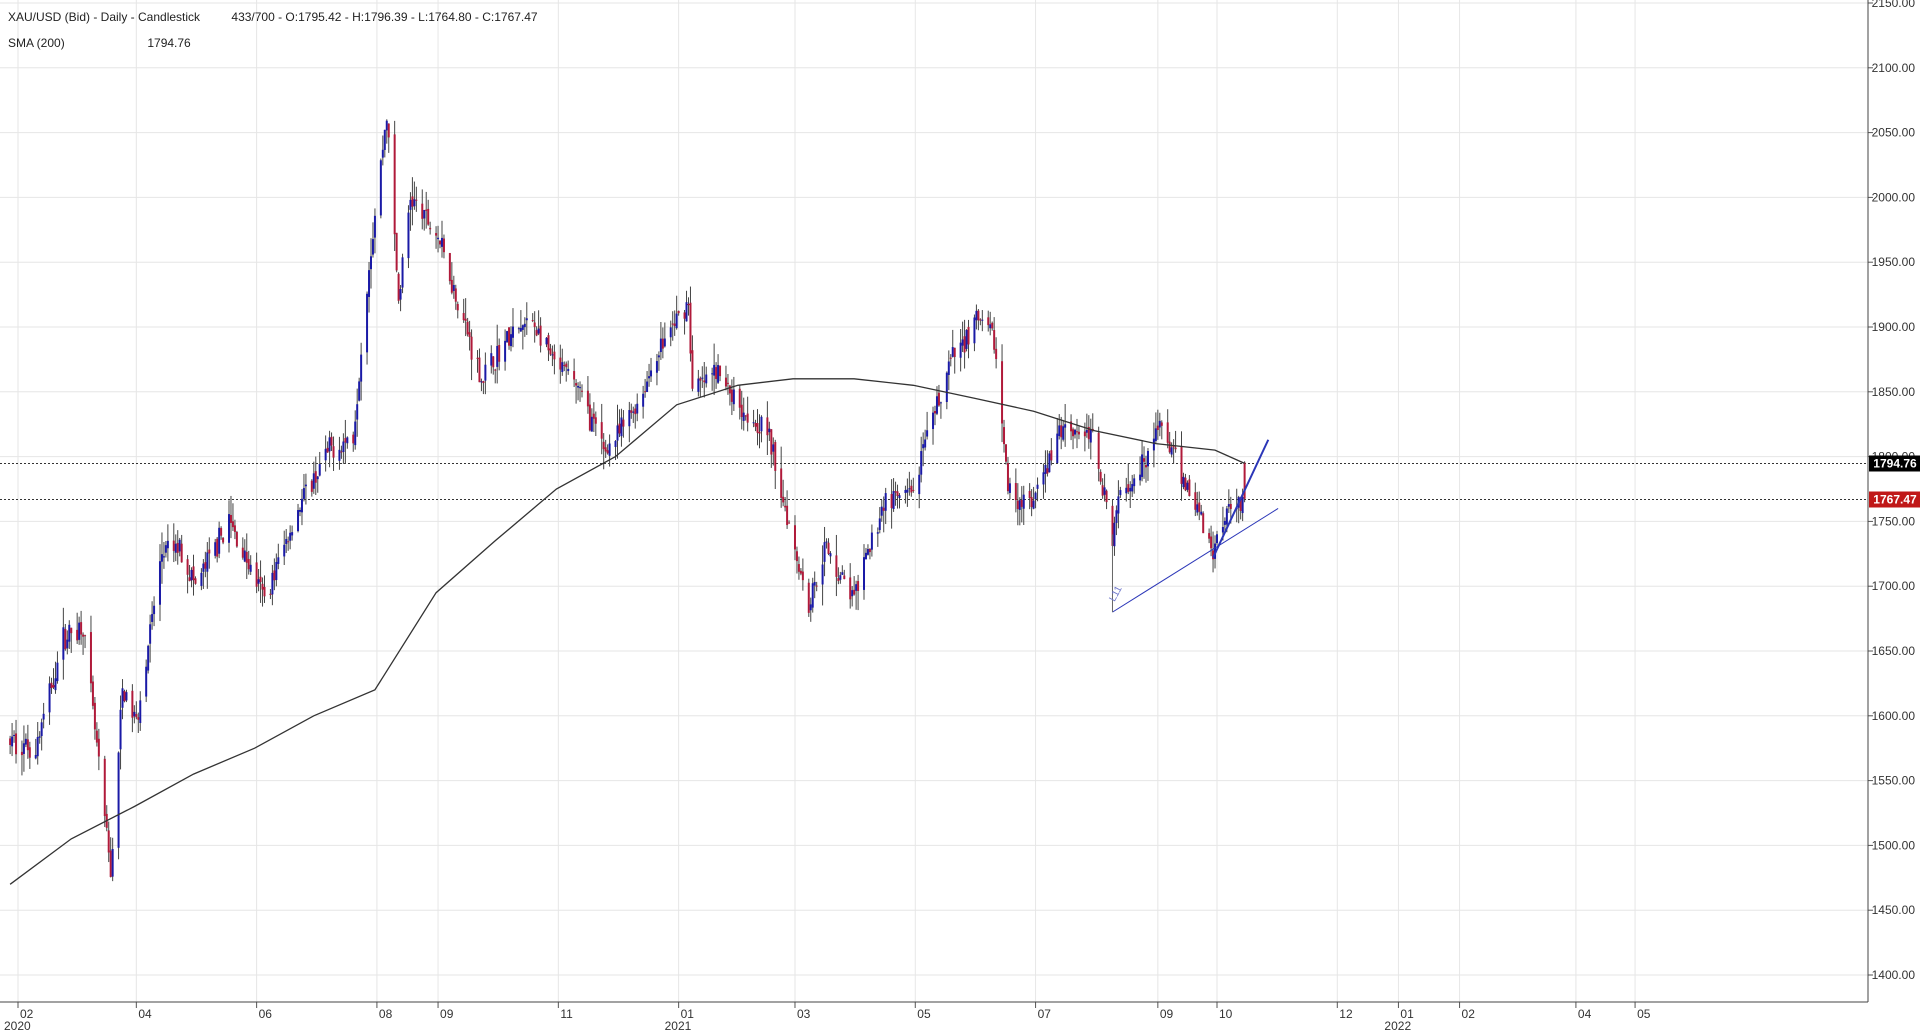 The image size is (1920, 1035). I want to click on trendline-steep, so click(1241, 499).